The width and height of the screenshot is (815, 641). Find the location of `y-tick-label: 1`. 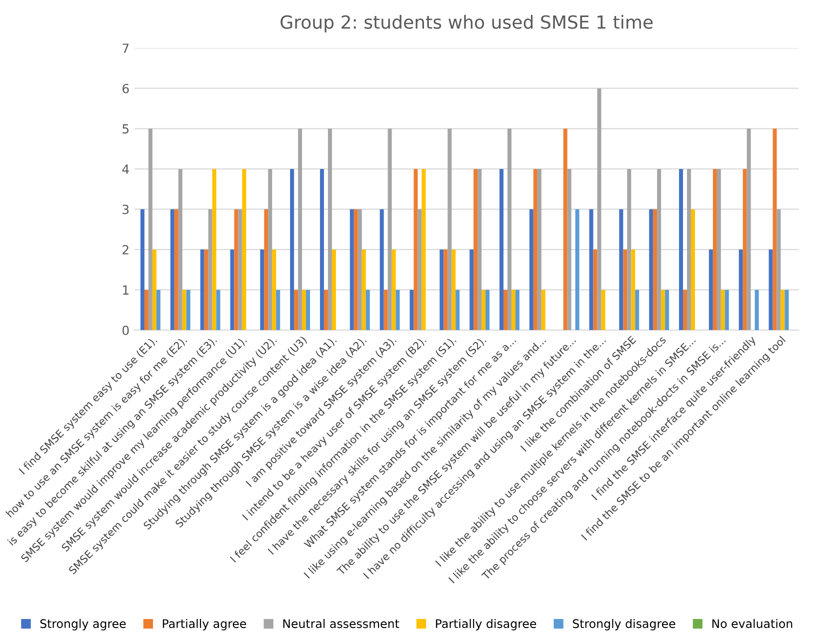

y-tick-label: 1 is located at coordinates (125, 290).